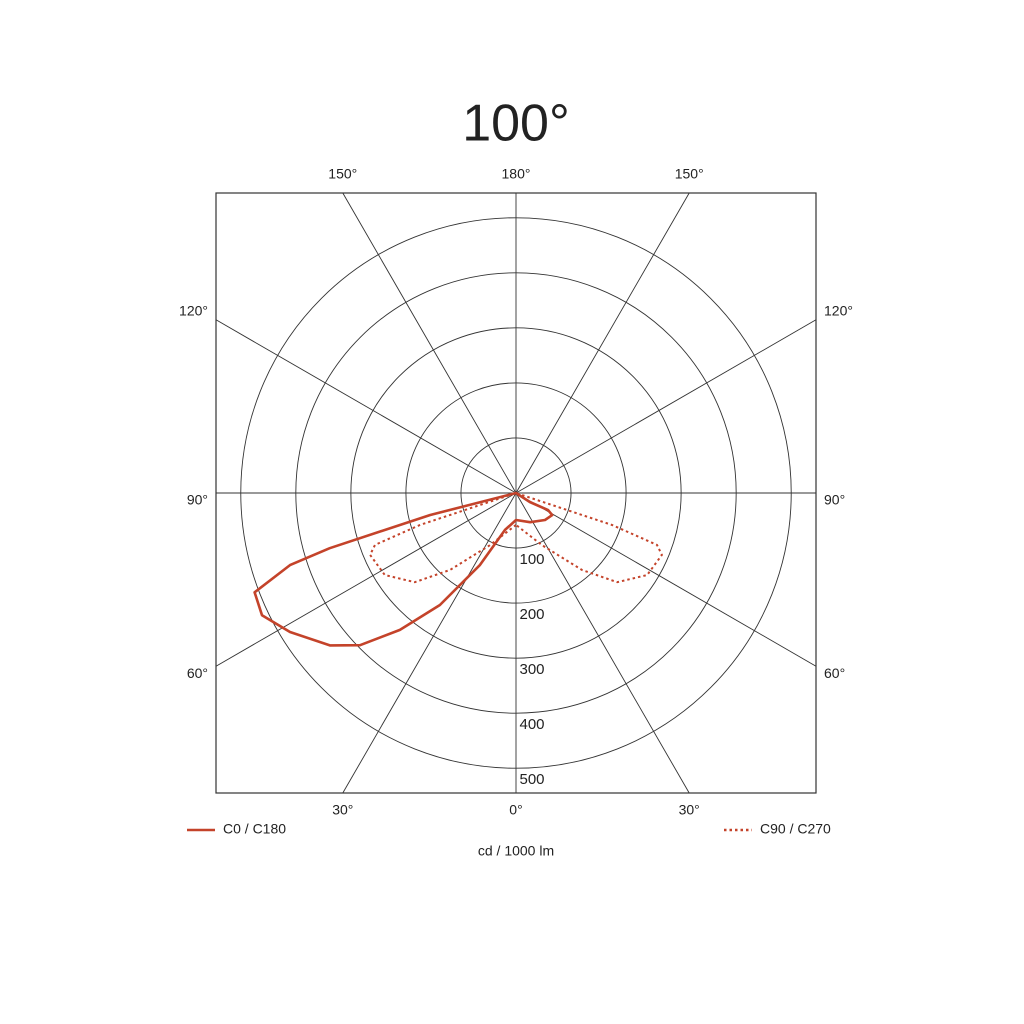 This screenshot has width=1024, height=1024. What do you see at coordinates (515, 810) in the screenshot?
I see `angle-label: 0°` at bounding box center [515, 810].